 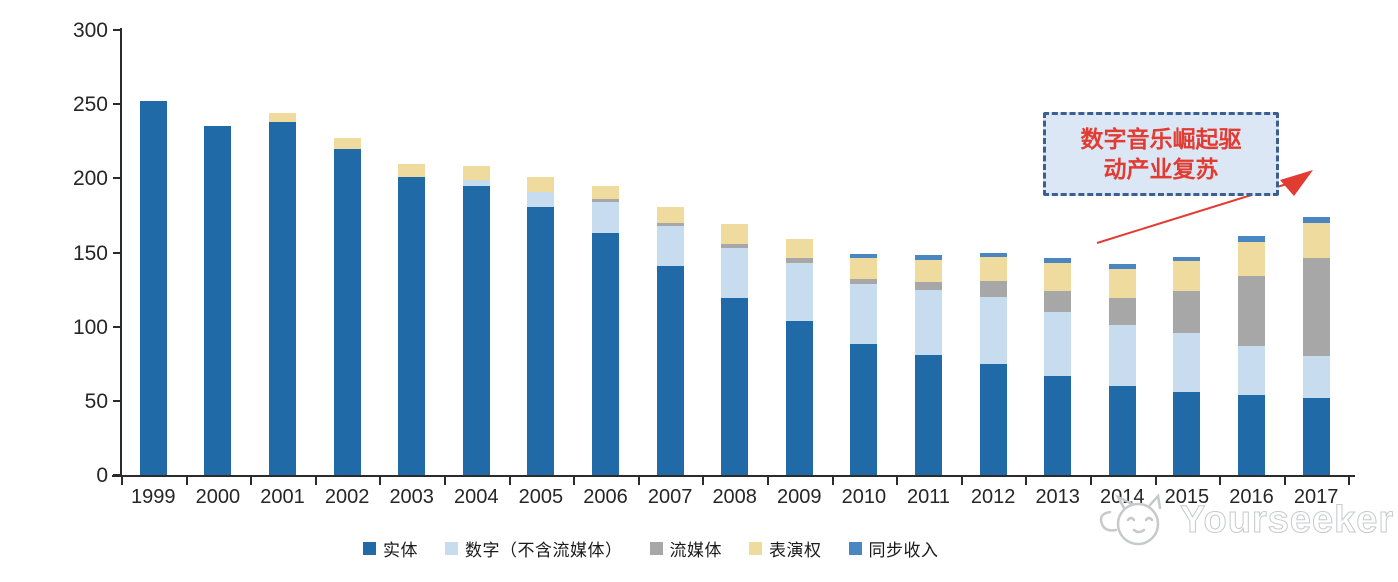 I want to click on annotation-callout-box: 数字音乐崛起驱 动产业复苏, so click(x=1161, y=154).